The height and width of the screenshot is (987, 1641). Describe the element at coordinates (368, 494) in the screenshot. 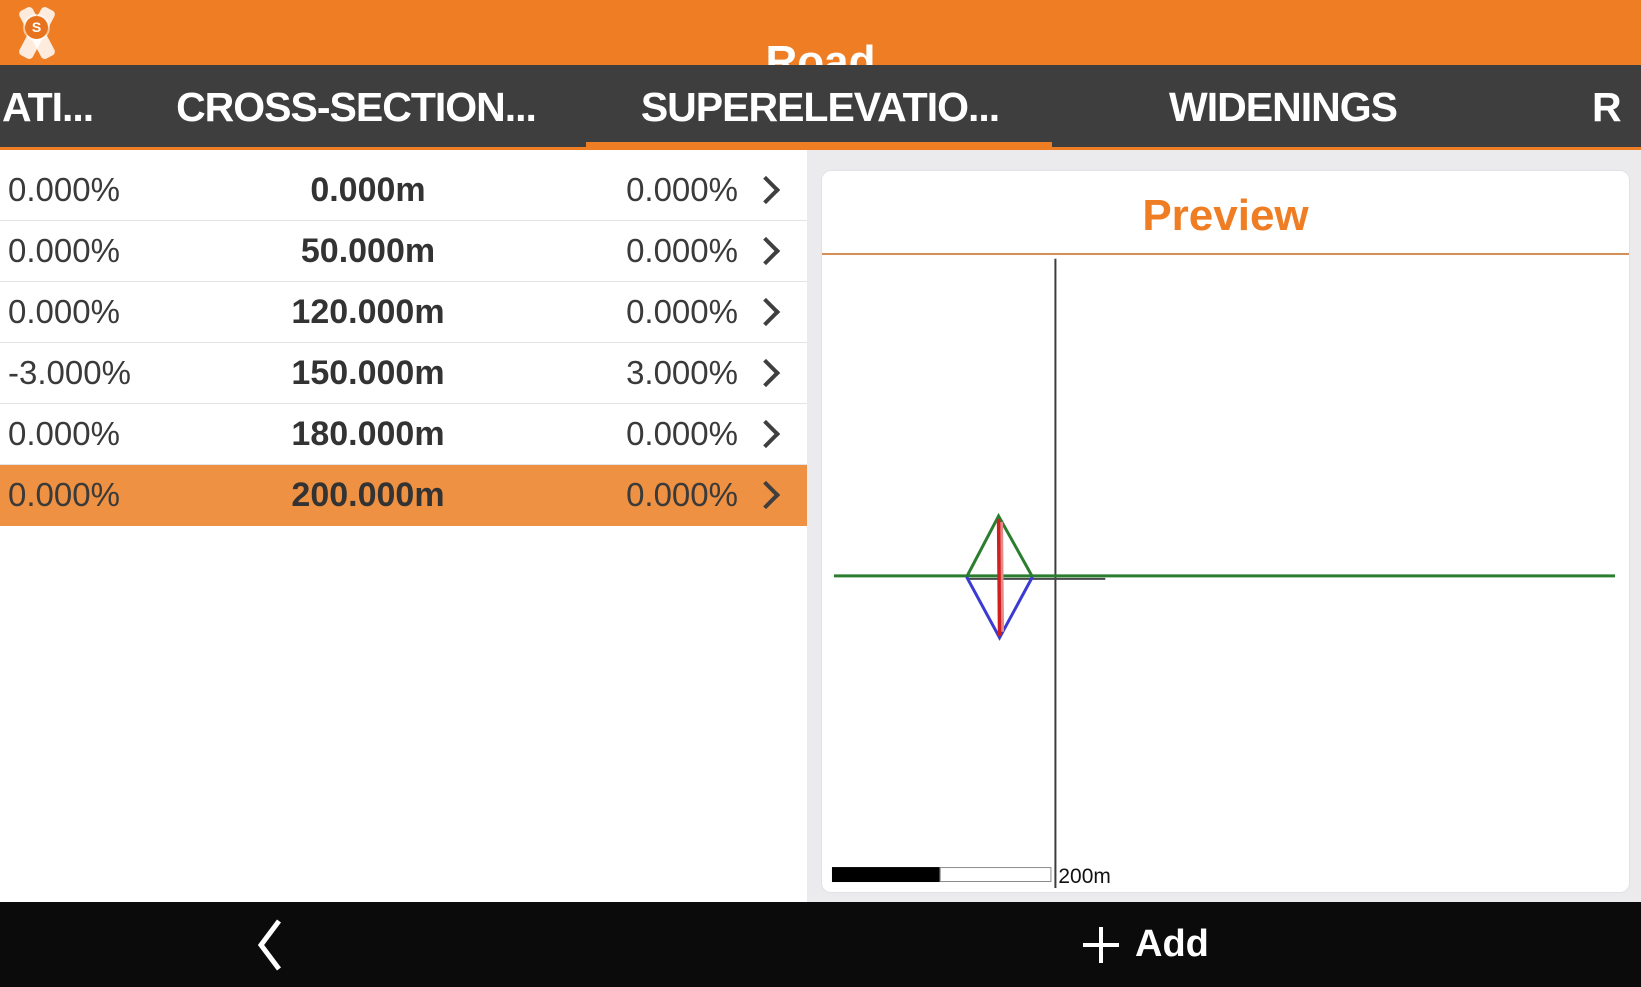

I see `station-value: 200.000m` at that location.